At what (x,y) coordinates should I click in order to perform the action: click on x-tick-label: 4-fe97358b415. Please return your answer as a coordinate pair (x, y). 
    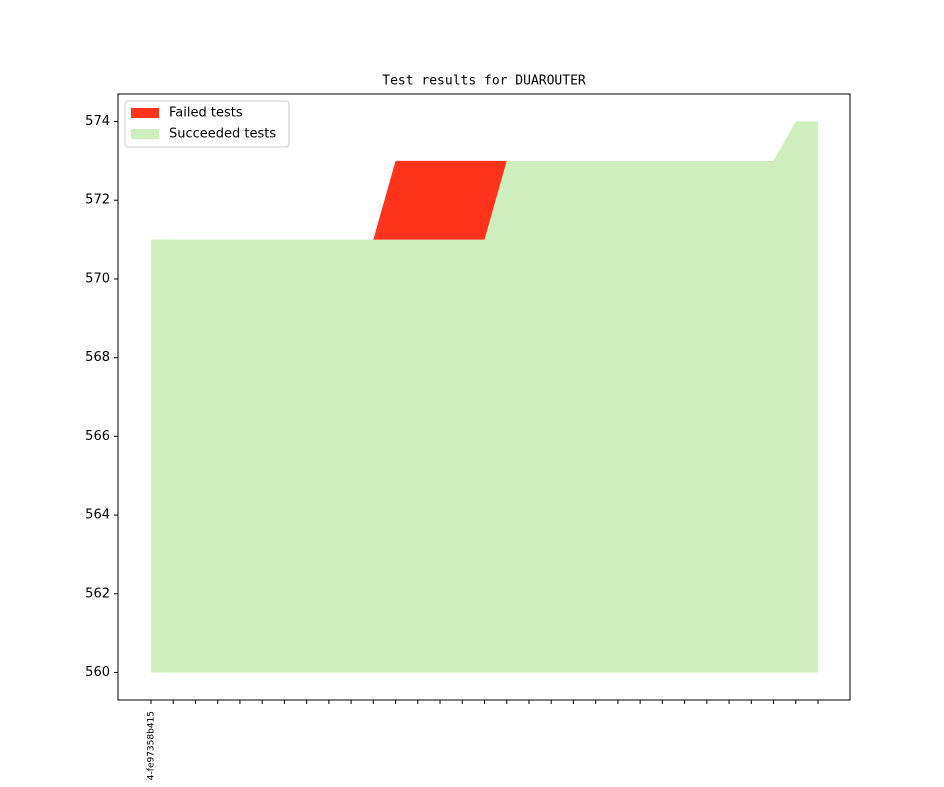
    Looking at the image, I should click on (152, 745).